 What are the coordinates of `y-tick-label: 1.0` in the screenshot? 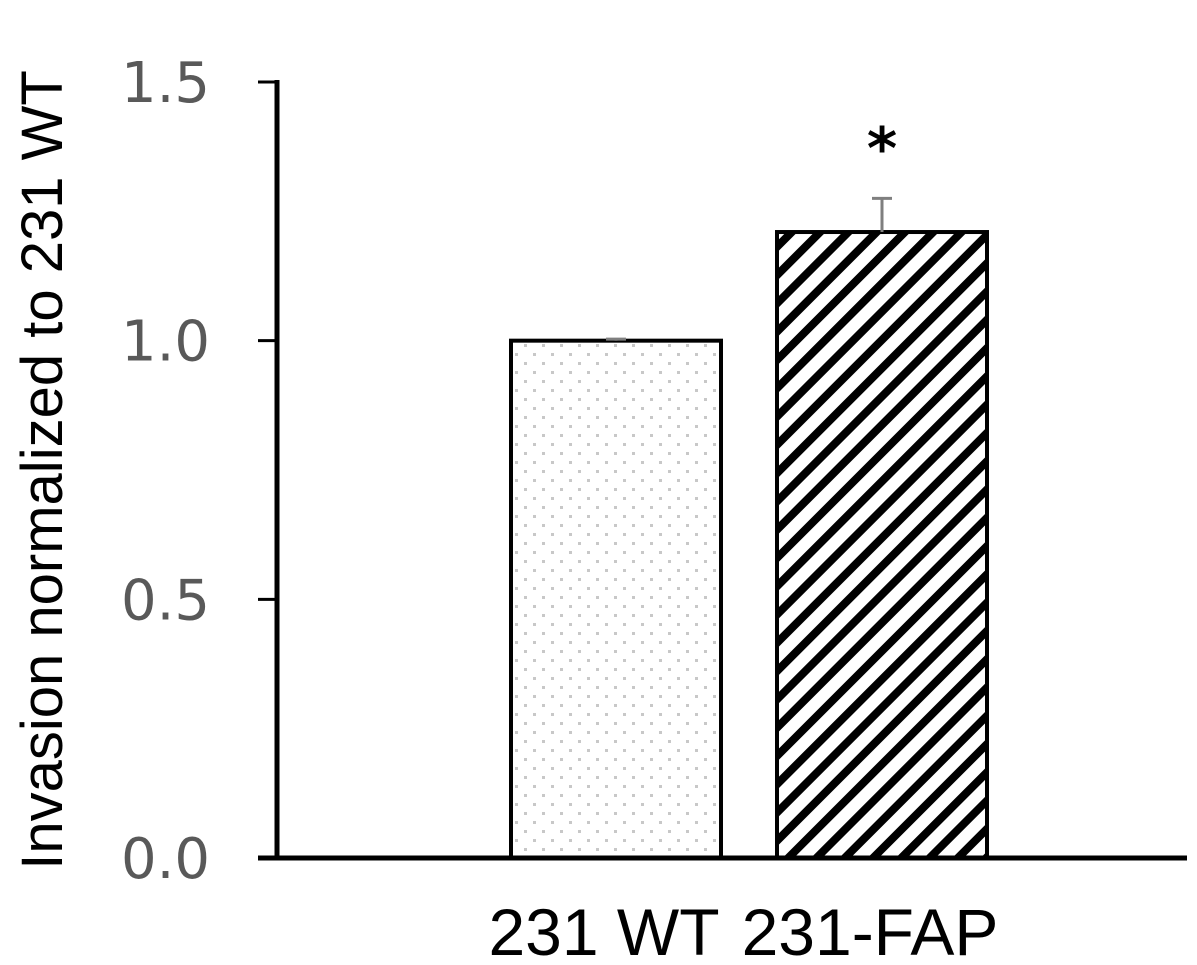 It's located at (165, 342).